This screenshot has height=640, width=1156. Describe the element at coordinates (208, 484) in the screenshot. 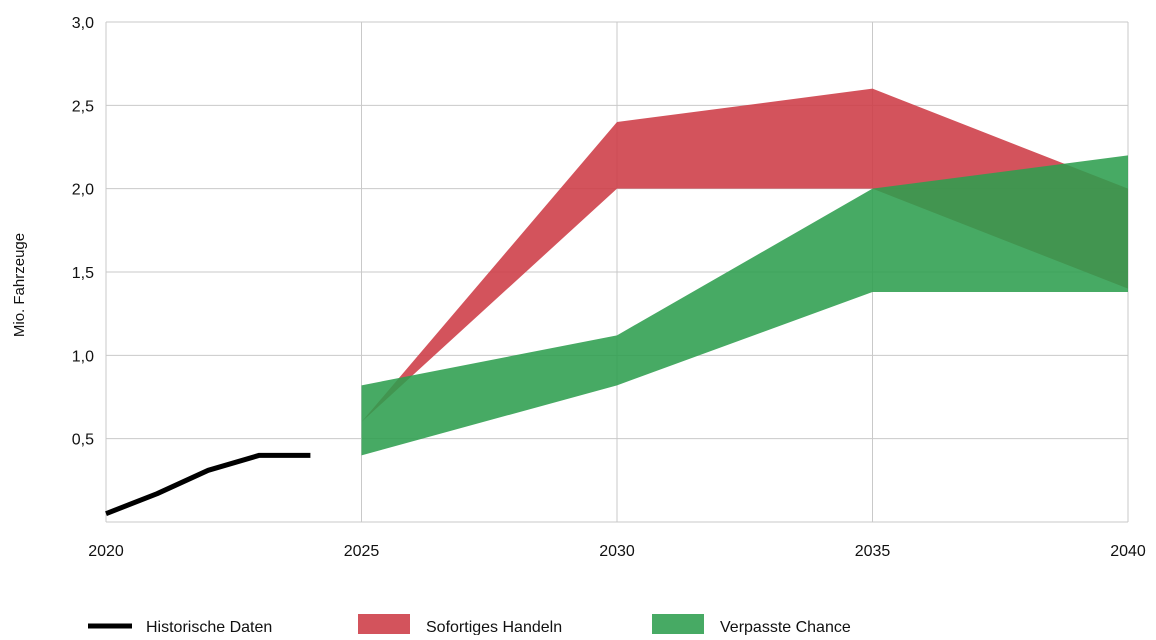

I see `line-historische-daten` at that location.